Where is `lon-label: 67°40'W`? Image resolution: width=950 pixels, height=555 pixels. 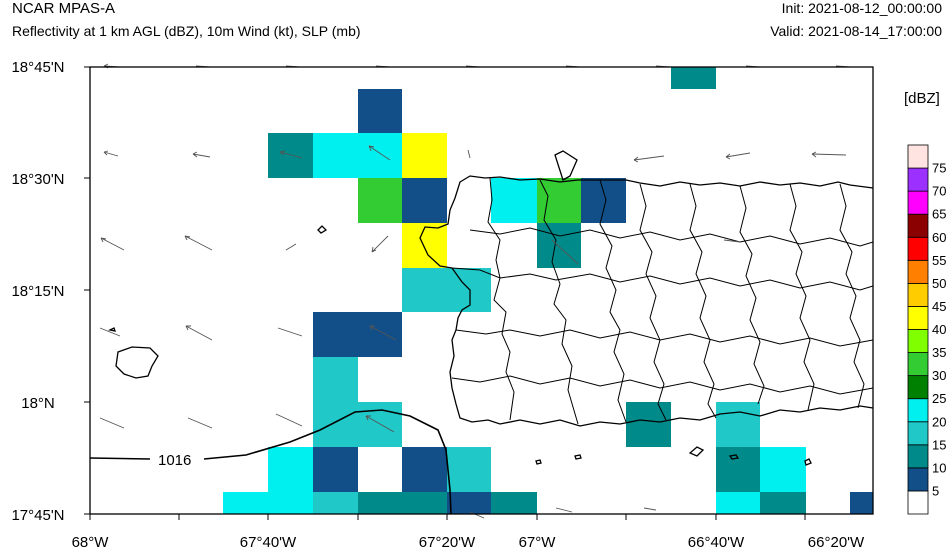 lon-label: 67°40'W is located at coordinates (268, 542).